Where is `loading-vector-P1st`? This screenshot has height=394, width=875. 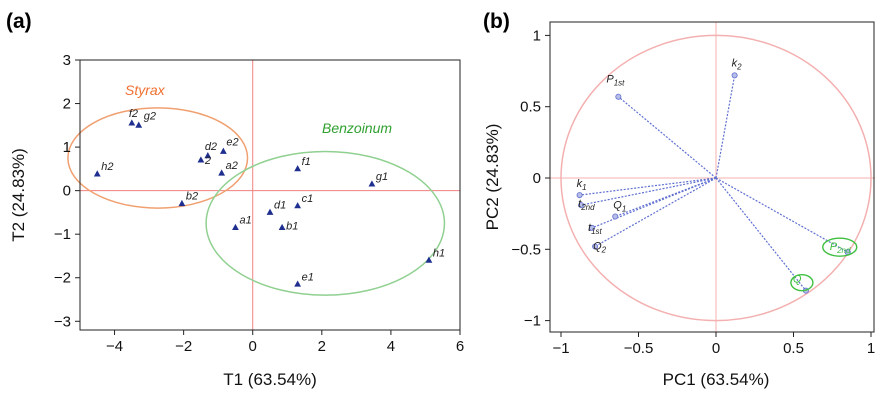 loading-vector-P1st is located at coordinates (667, 137).